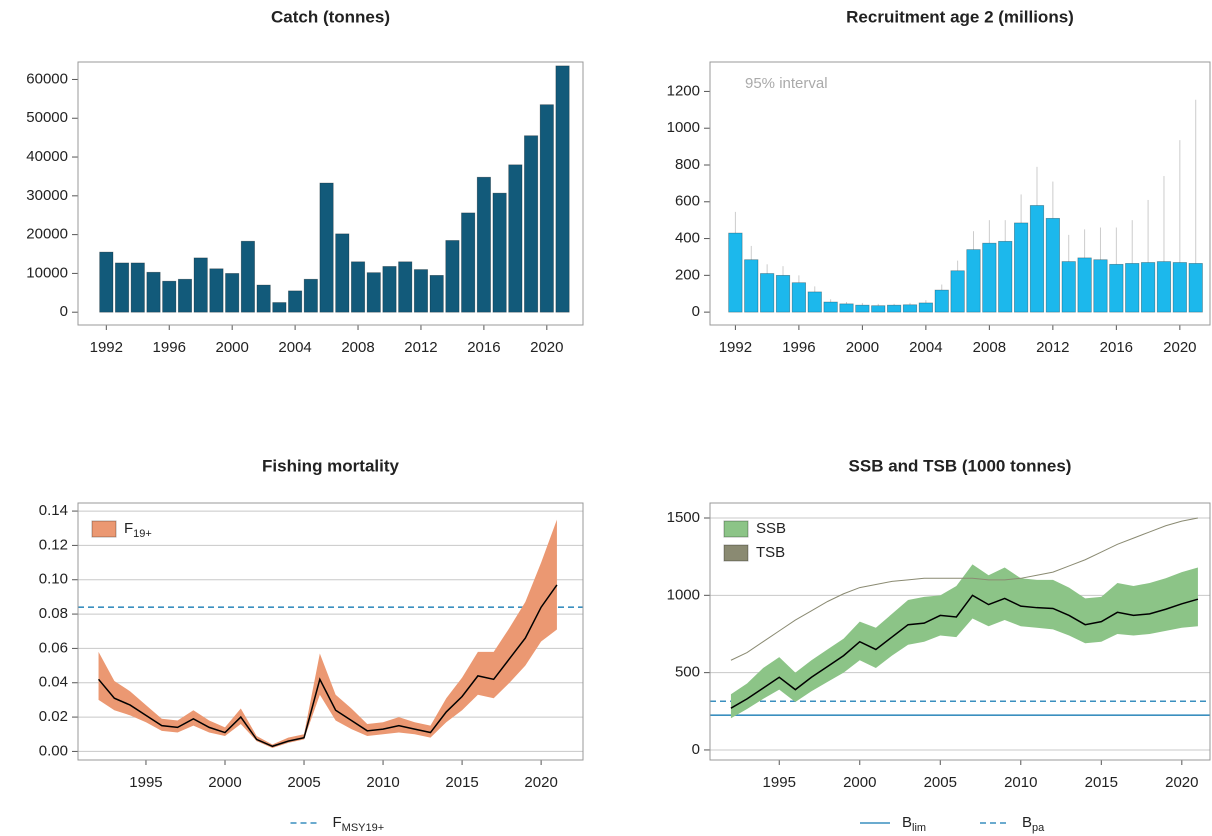  What do you see at coordinates (687, 672) in the screenshot?
I see `y-tick-label: 500` at bounding box center [687, 672].